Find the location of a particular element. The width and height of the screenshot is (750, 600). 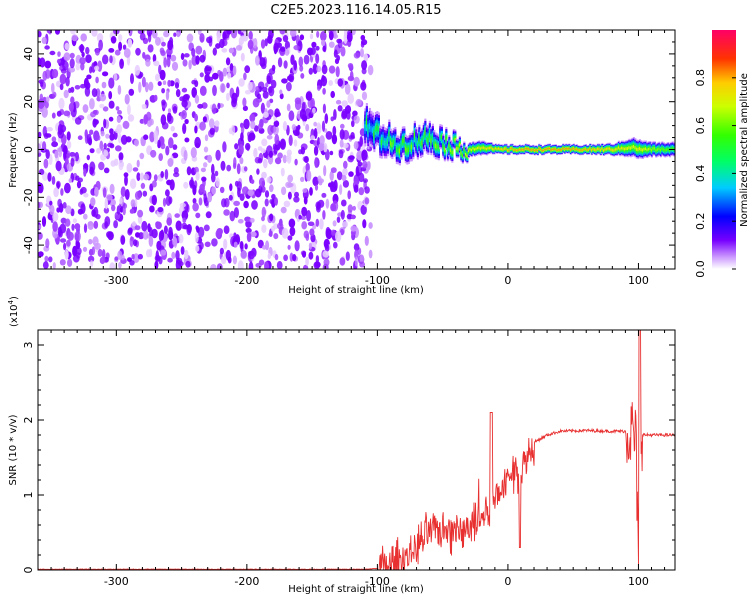

colorbar-tick-label: 0.2 is located at coordinates (700, 221).